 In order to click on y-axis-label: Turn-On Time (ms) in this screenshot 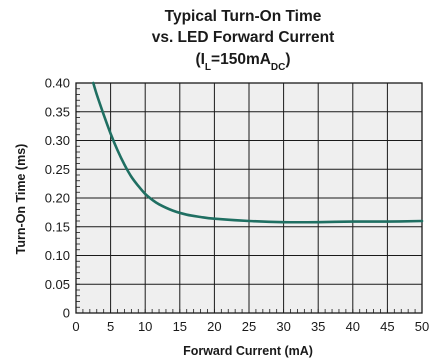, I will do `click(21, 199)`.